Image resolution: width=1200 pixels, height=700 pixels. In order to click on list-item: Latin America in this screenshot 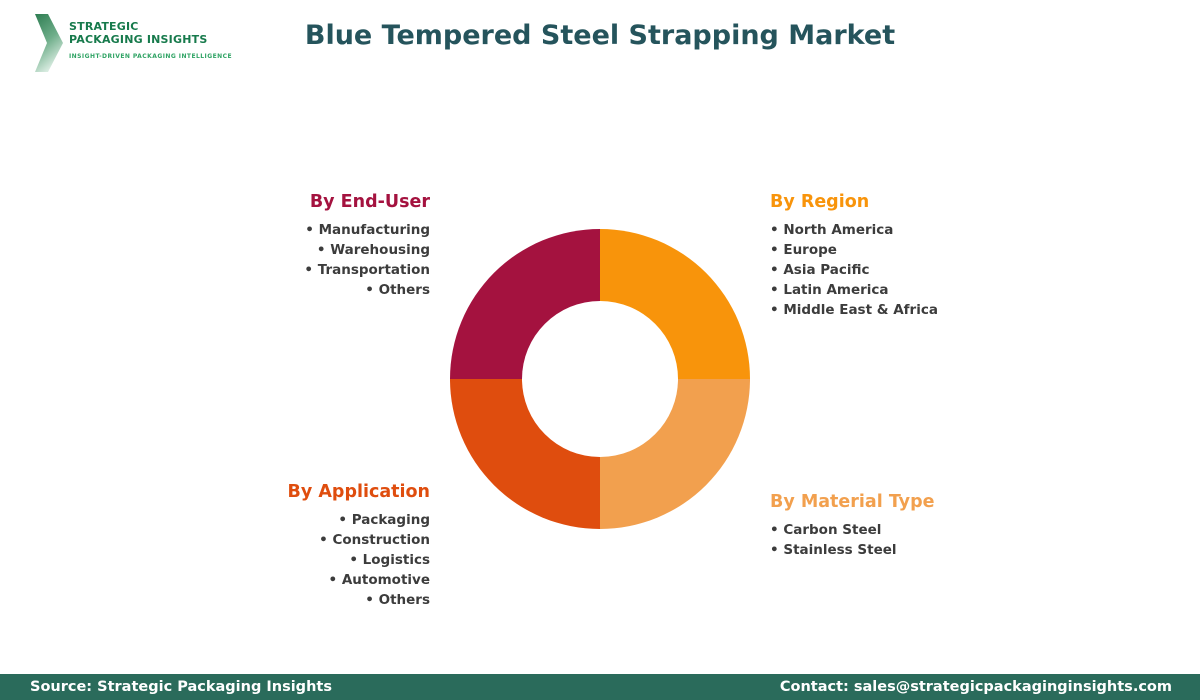, I will do `click(900, 290)`.